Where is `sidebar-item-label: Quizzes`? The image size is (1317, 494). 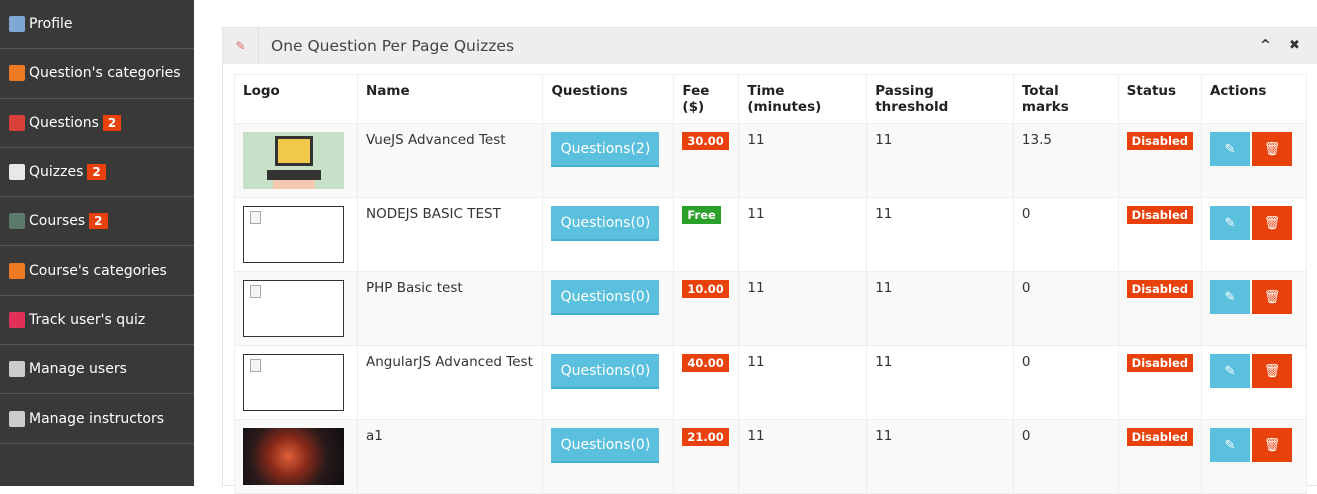 sidebar-item-label: Quizzes is located at coordinates (56, 172).